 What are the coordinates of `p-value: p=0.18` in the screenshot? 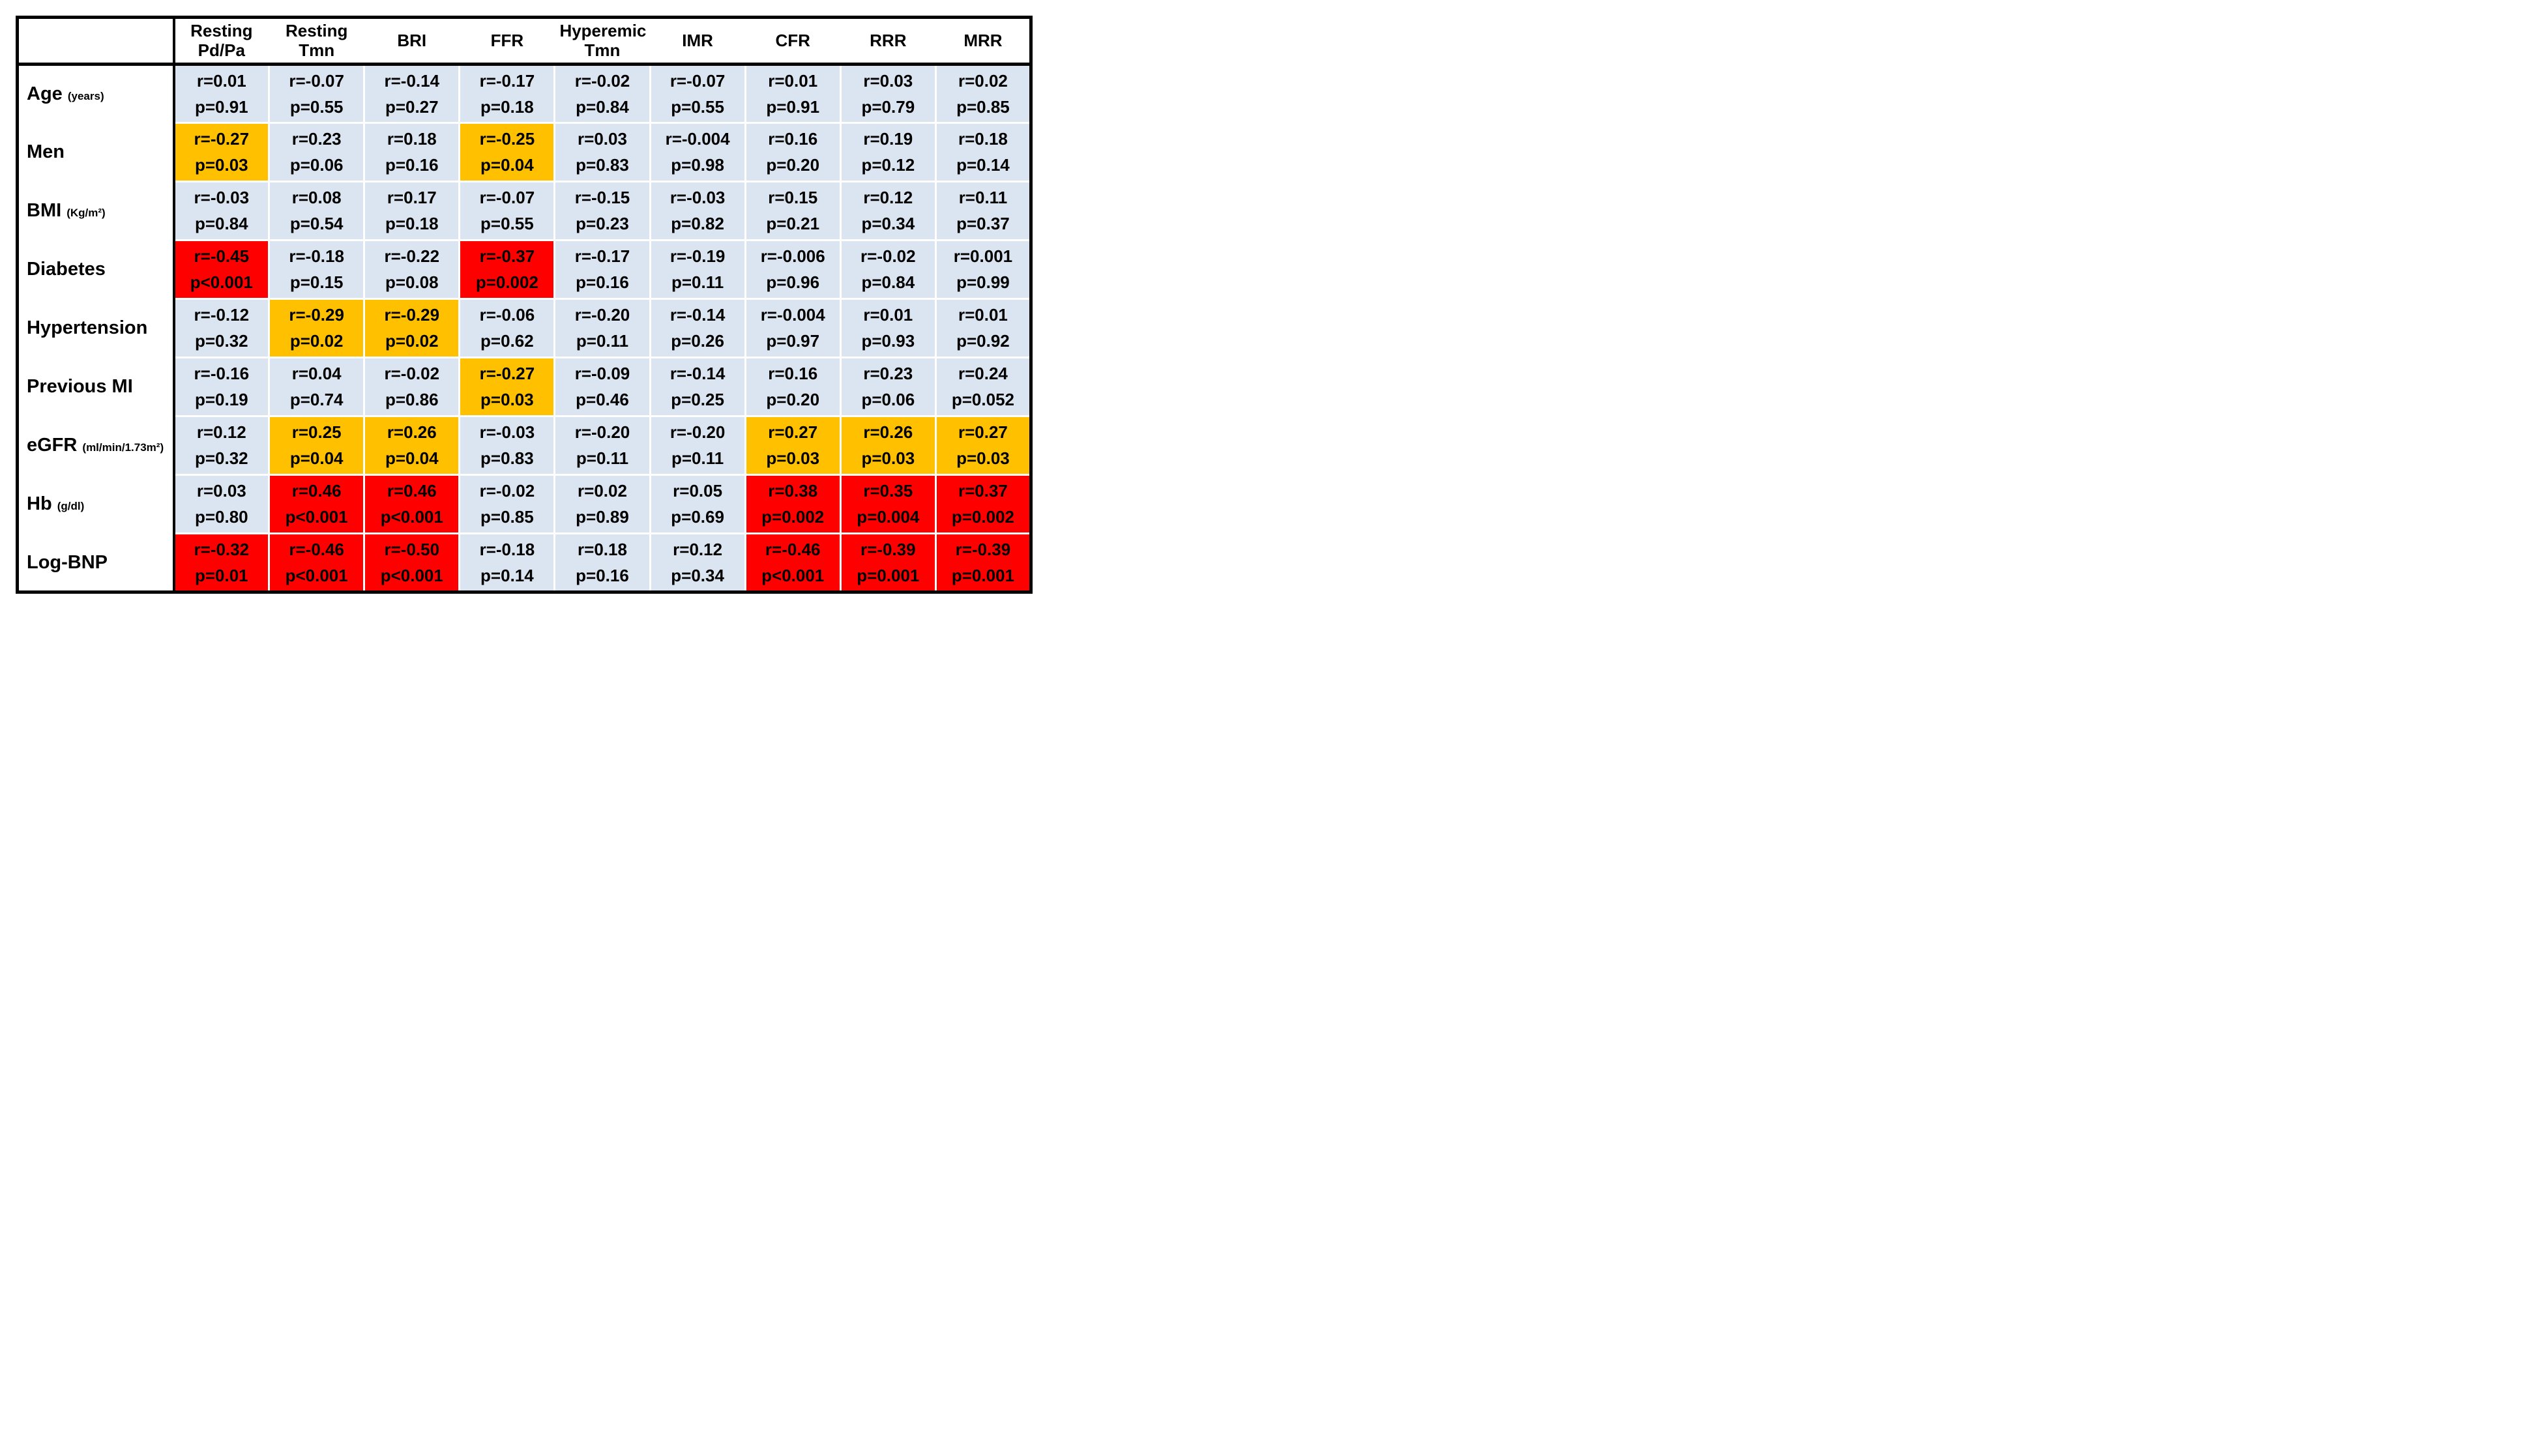 It's located at (507, 107).